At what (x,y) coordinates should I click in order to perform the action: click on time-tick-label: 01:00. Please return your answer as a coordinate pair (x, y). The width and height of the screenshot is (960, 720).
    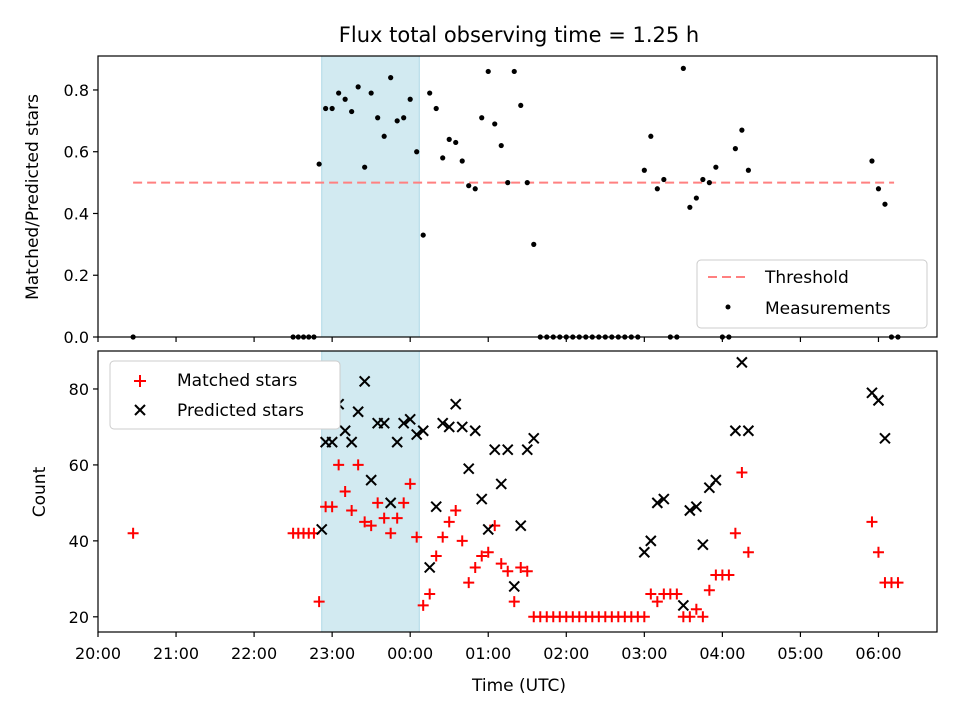
    Looking at the image, I should click on (488, 653).